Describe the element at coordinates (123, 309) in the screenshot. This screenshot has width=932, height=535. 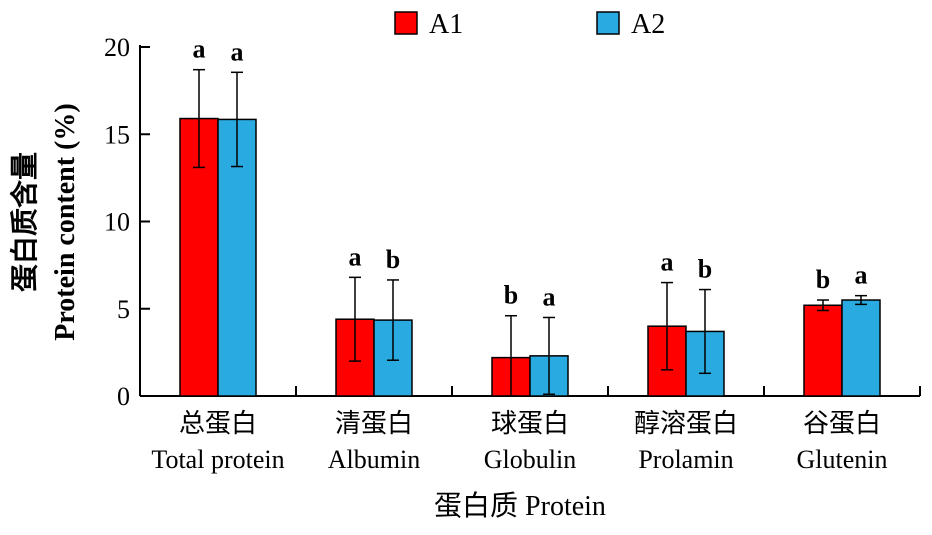
I see `y-tick-label: 5` at that location.